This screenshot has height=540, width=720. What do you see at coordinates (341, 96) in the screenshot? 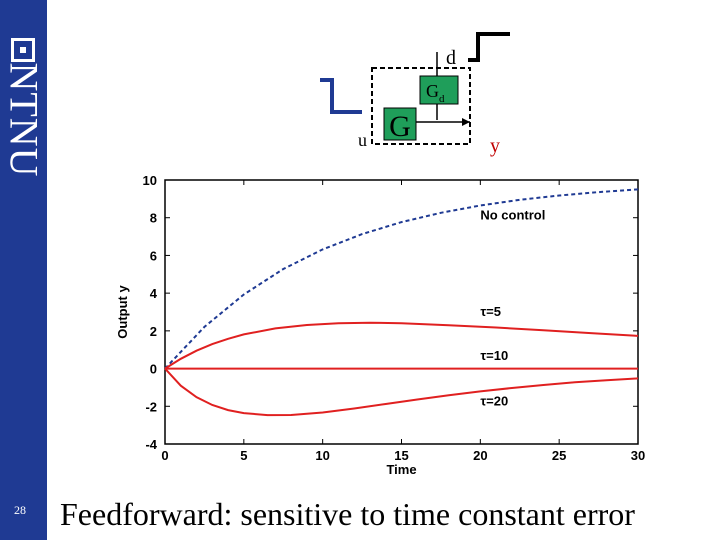
I see `input-step-icon` at bounding box center [341, 96].